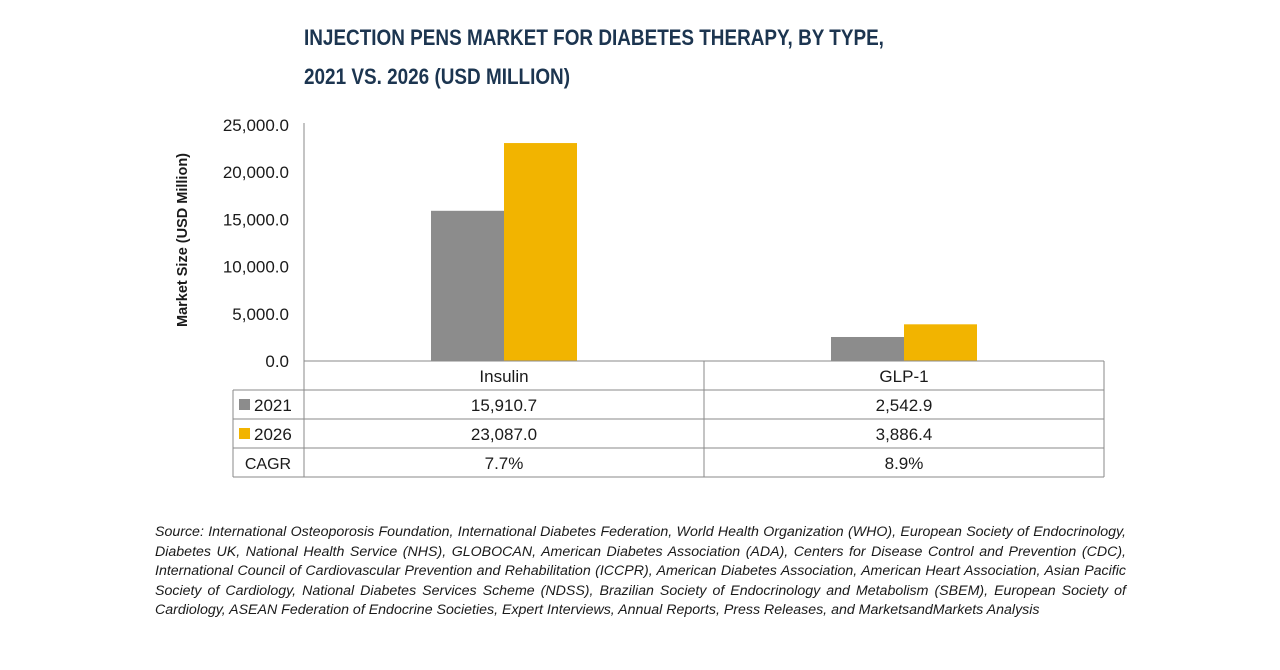  Describe the element at coordinates (504, 463) in the screenshot. I see `cagr-value: 7.7%` at that location.